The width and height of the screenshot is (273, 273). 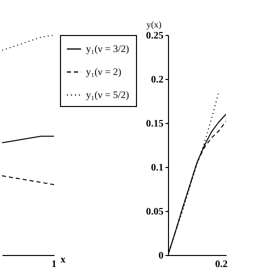 I want to click on legend-label: y₁(ν = 5/2), so click(x=108, y=95).